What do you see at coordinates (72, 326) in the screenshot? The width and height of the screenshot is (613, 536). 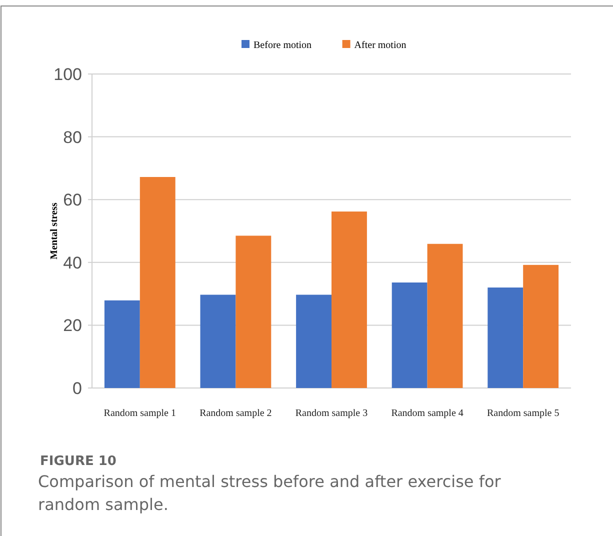 I see `y-tick-label: 20` at bounding box center [72, 326].